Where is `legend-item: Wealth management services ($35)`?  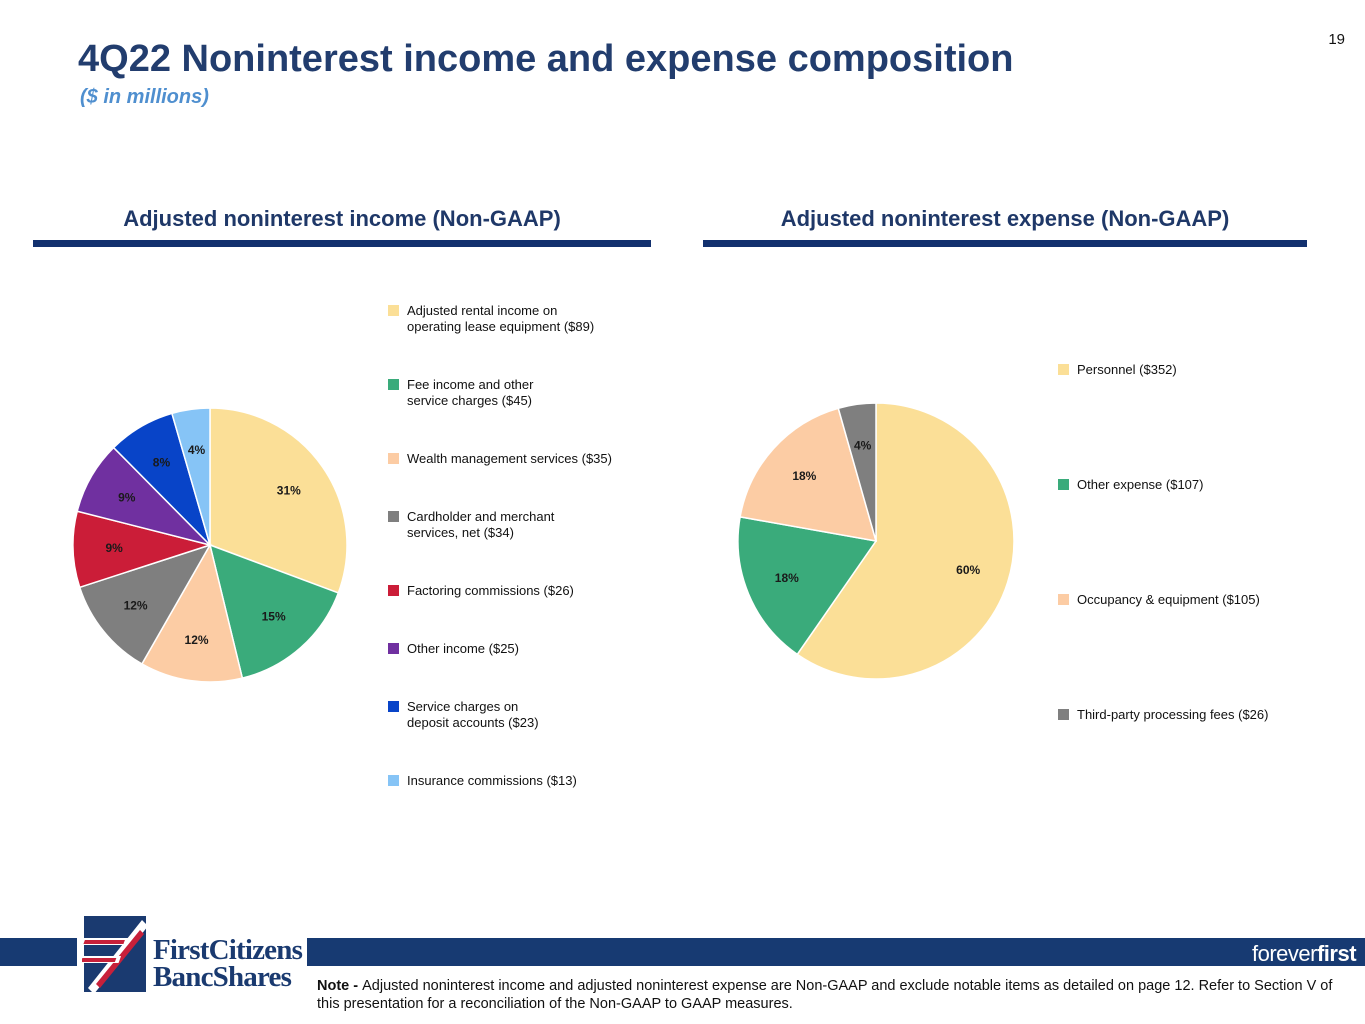 legend-item: Wealth management services ($35) is located at coordinates (500, 459).